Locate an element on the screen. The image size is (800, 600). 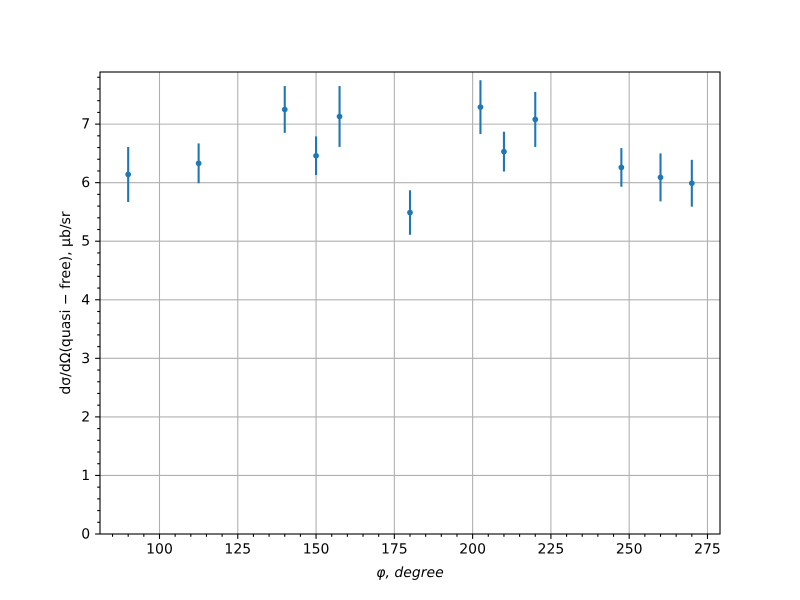
x-tick-label: 200 is located at coordinates (472, 550).